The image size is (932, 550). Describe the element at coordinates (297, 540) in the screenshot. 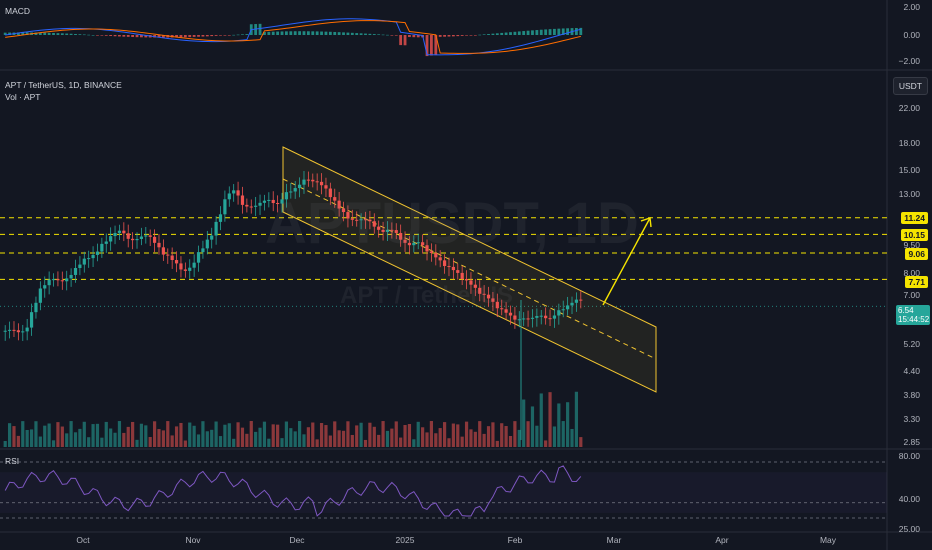

I see `date-label: Dec` at that location.